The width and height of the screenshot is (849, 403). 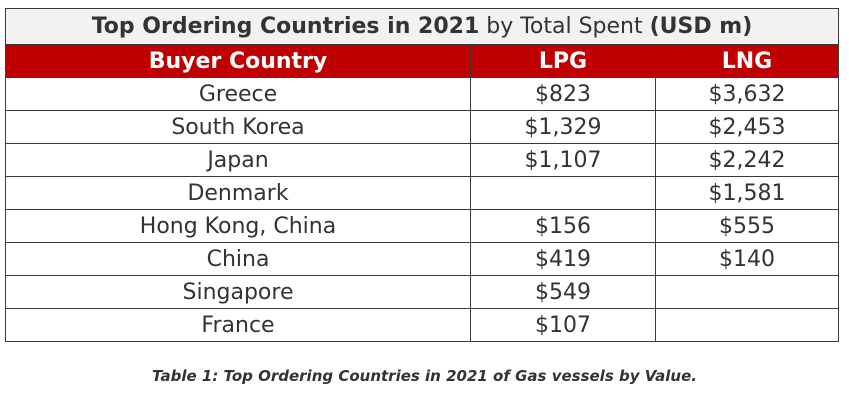 I want to click on lng-cell: $140, so click(x=747, y=259).